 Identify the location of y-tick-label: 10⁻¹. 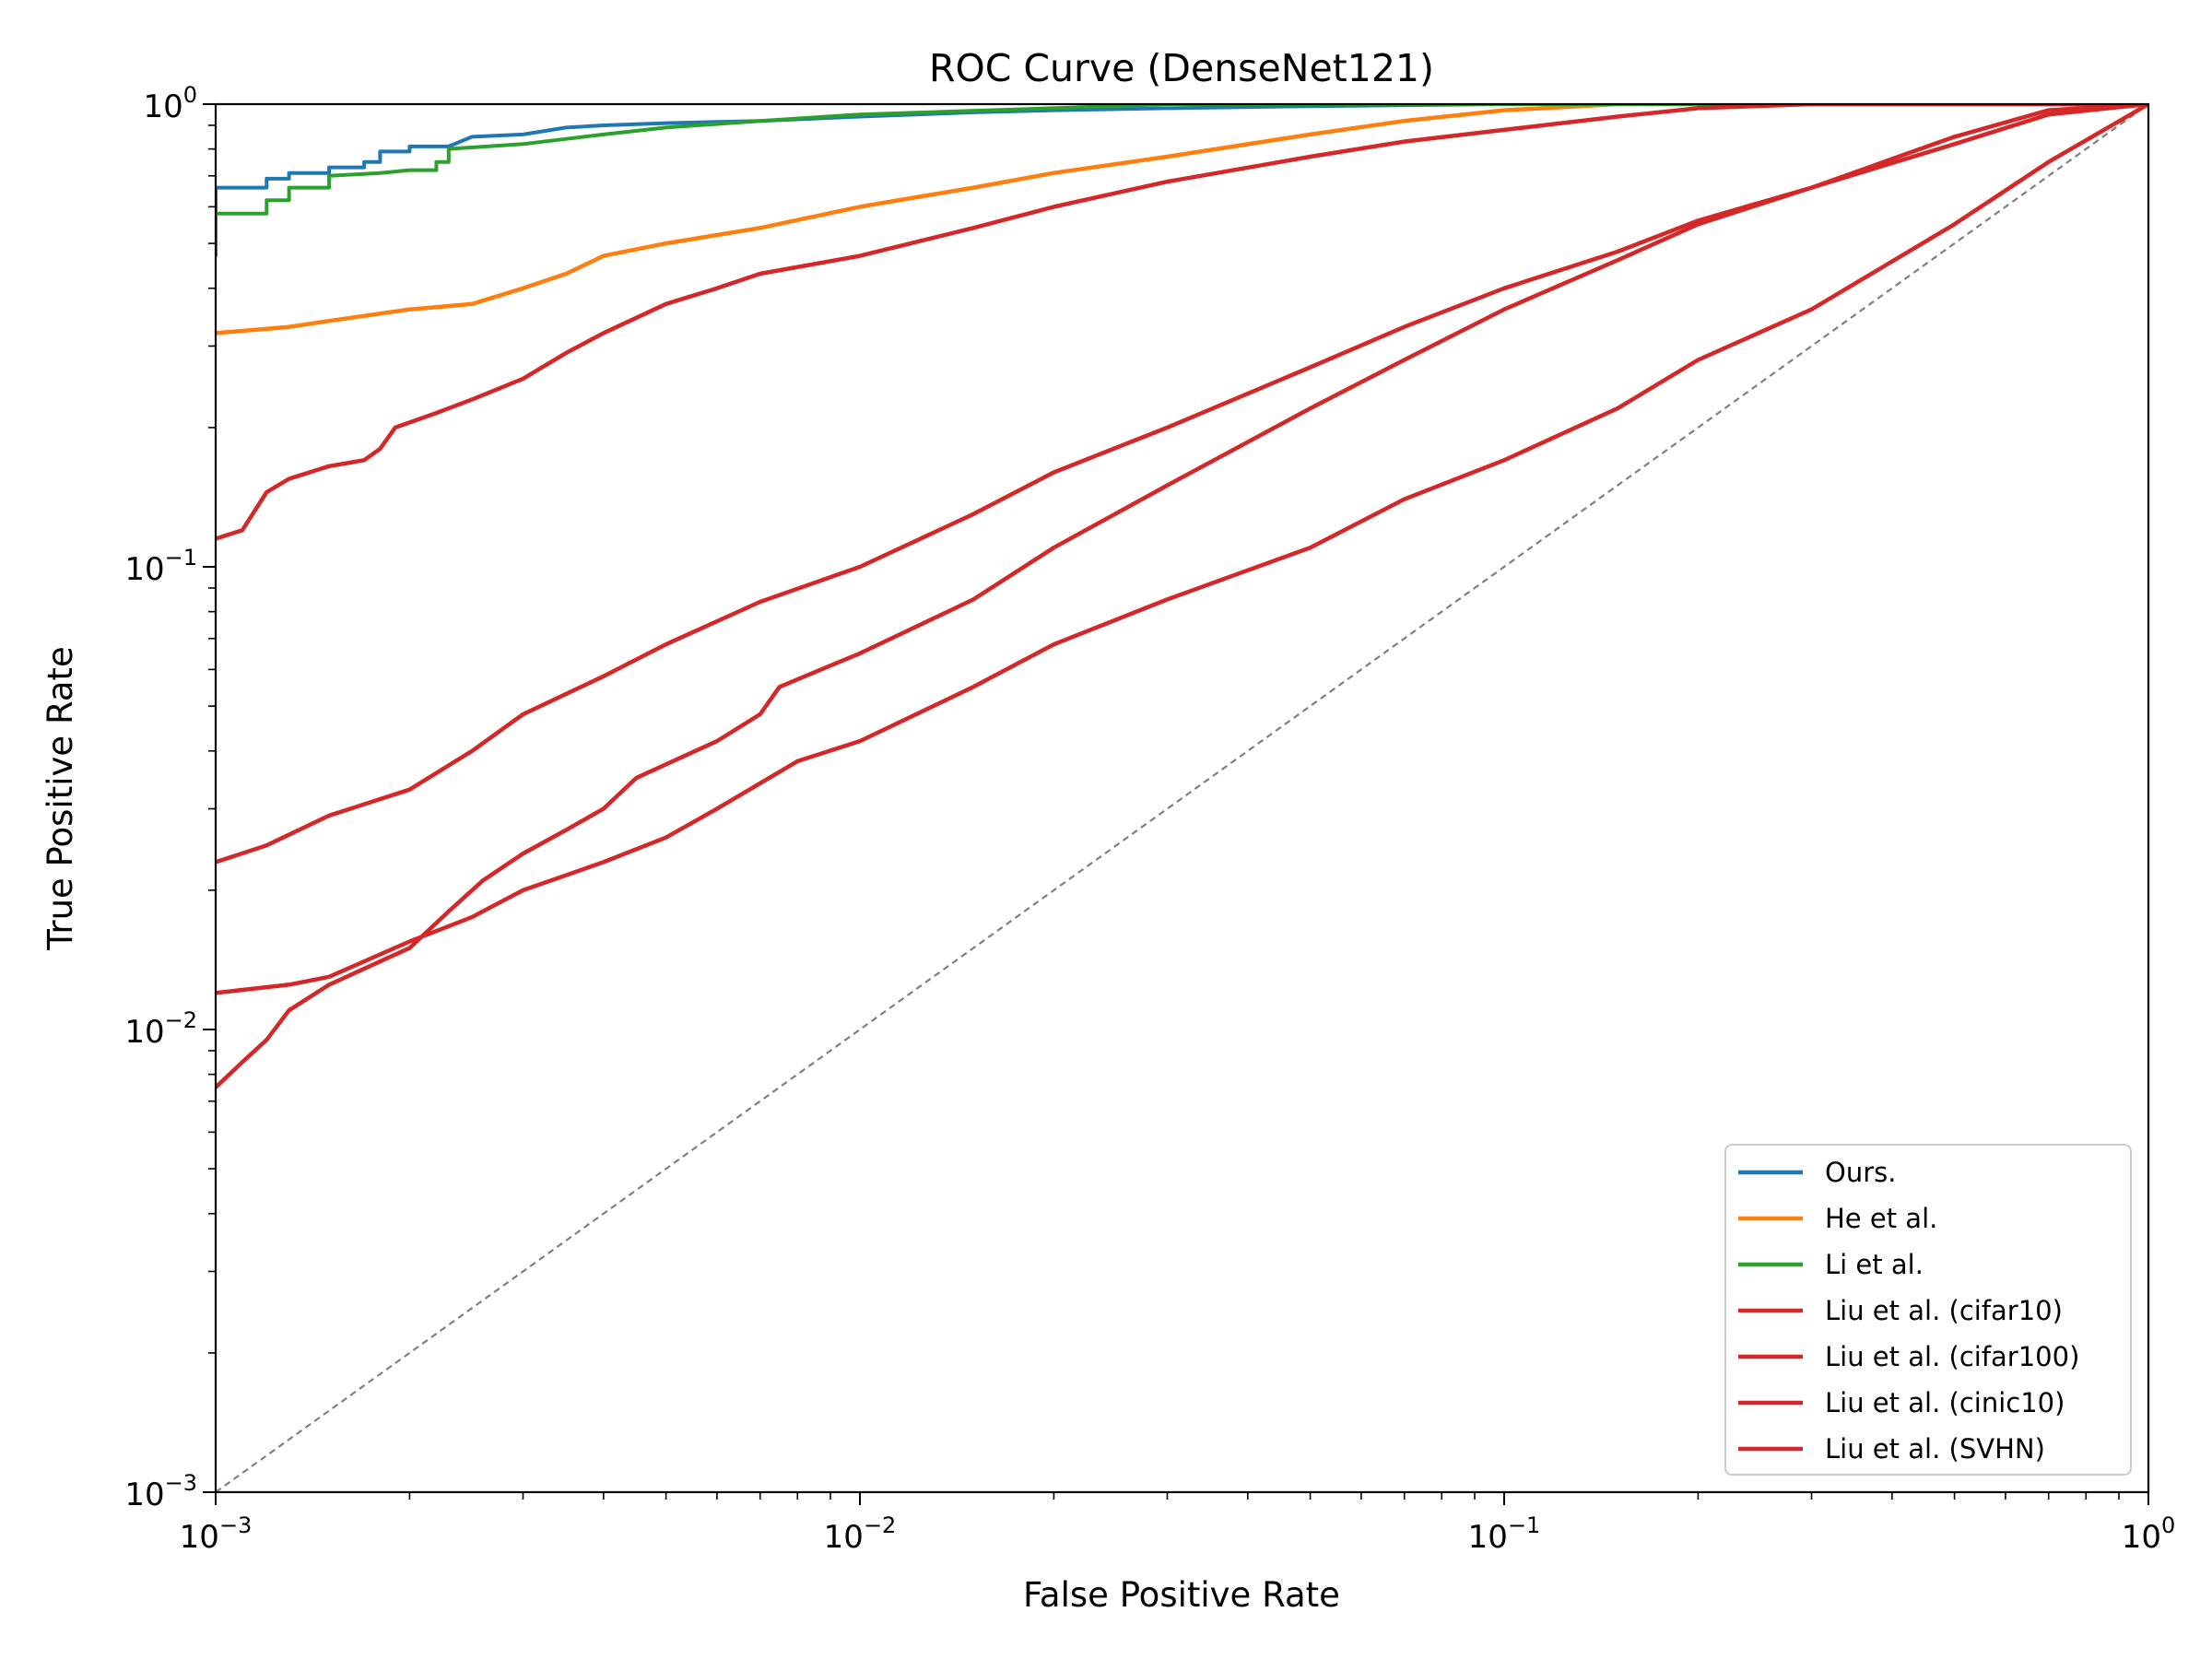
(160, 566).